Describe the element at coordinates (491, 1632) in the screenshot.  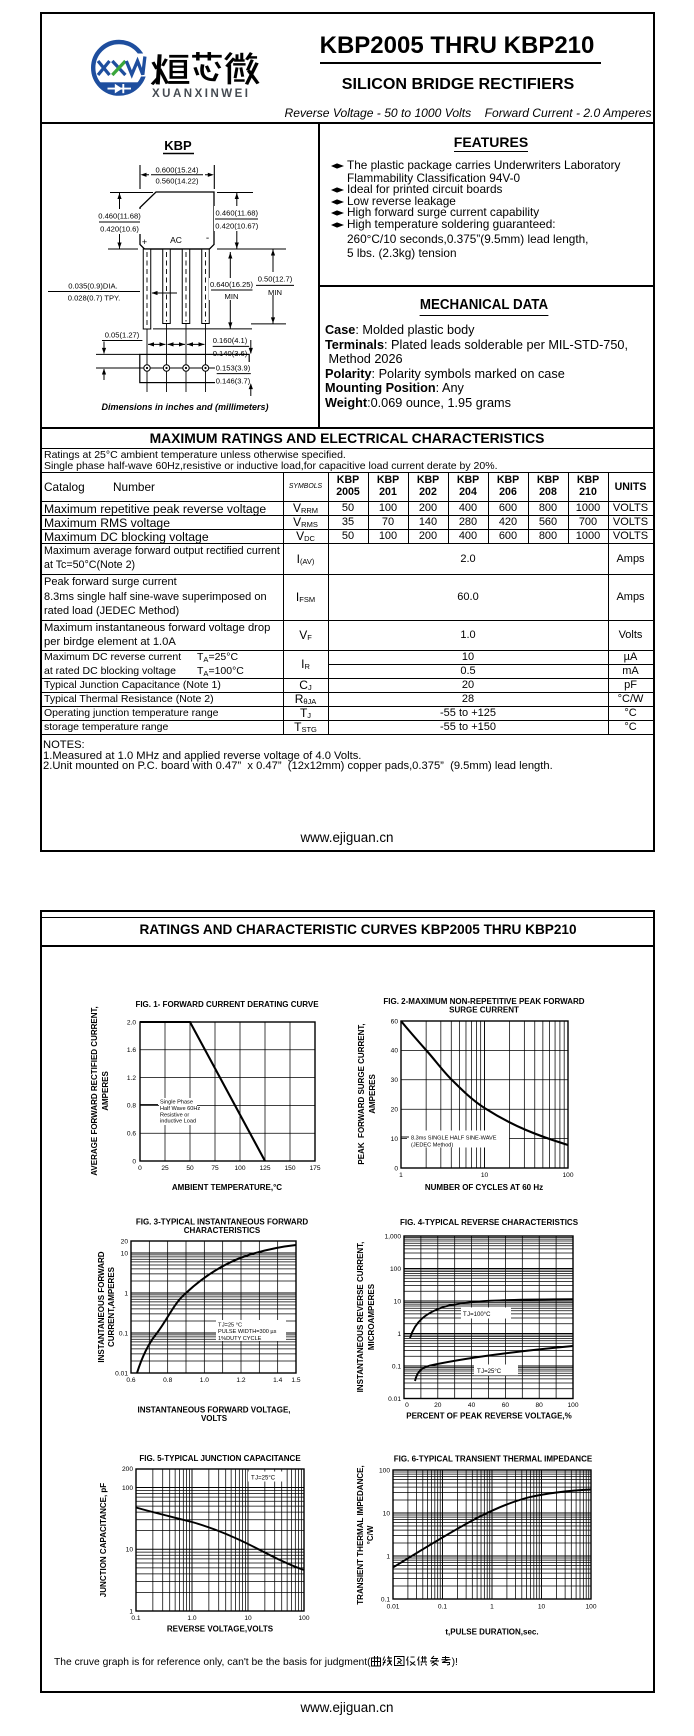
I see `svg-text: t,PULSE DURATION,sec.` at that location.